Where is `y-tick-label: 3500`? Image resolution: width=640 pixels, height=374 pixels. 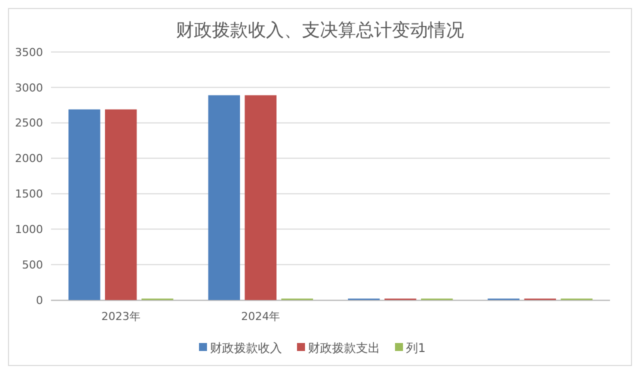 y-tick-label: 3500 is located at coordinates (29, 52).